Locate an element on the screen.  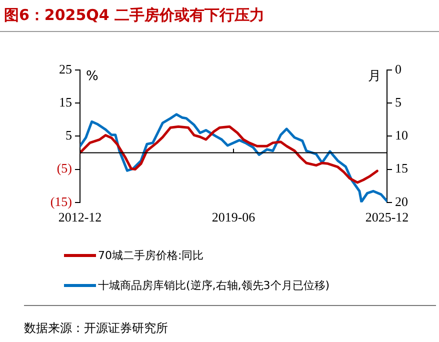
x-tick-label: 2025-12 is located at coordinates (387, 217).